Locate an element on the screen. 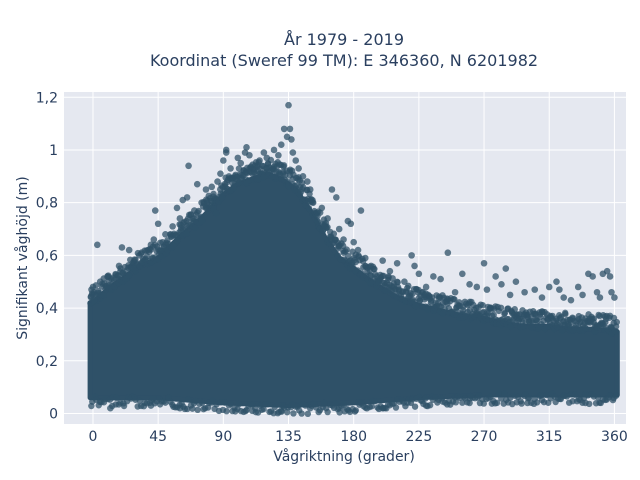 Image resolution: width=640 pixels, height=480 pixels. x-tick-label: 360 is located at coordinates (614, 437).